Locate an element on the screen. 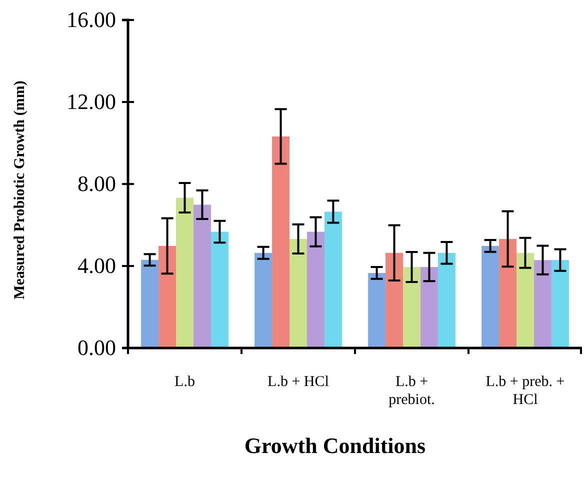  x-tick-label: L.b + HCl is located at coordinates (298, 382).